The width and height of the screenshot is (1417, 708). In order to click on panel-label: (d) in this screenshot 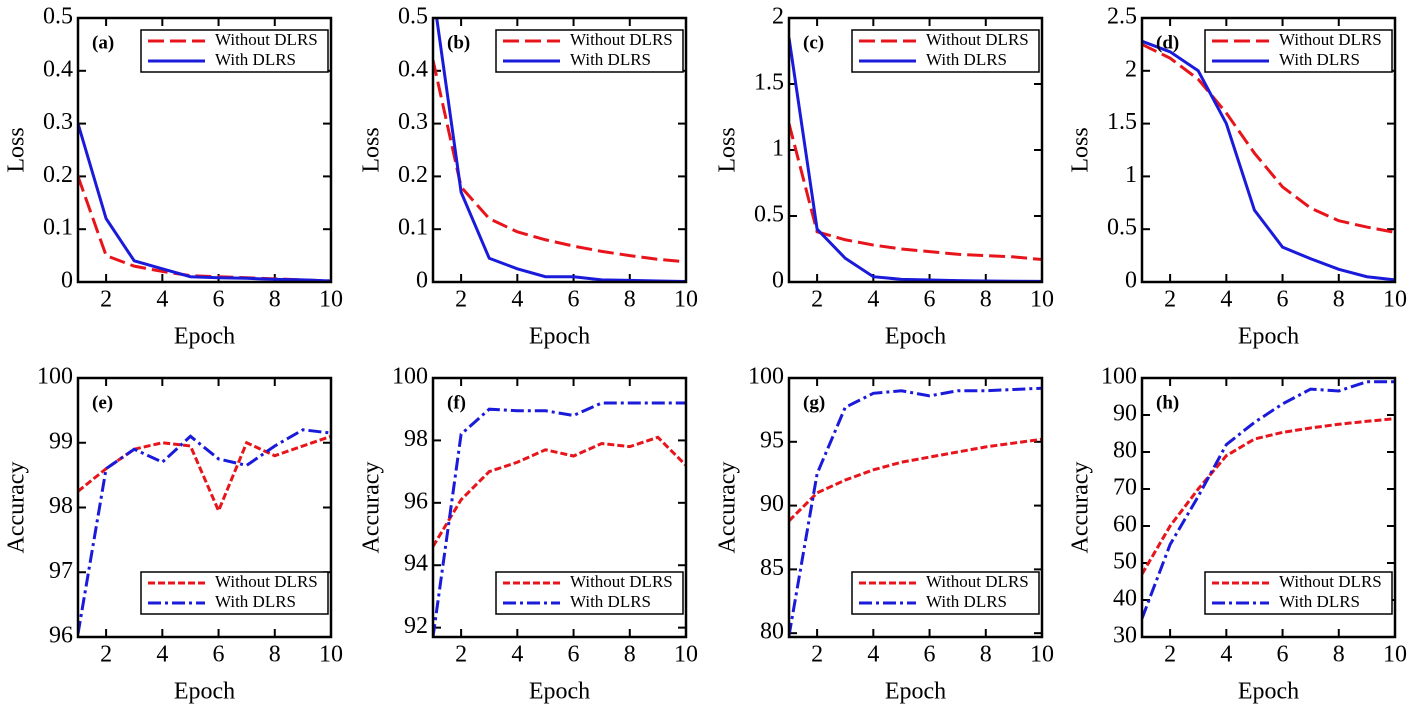, I will do `click(1167, 42)`.